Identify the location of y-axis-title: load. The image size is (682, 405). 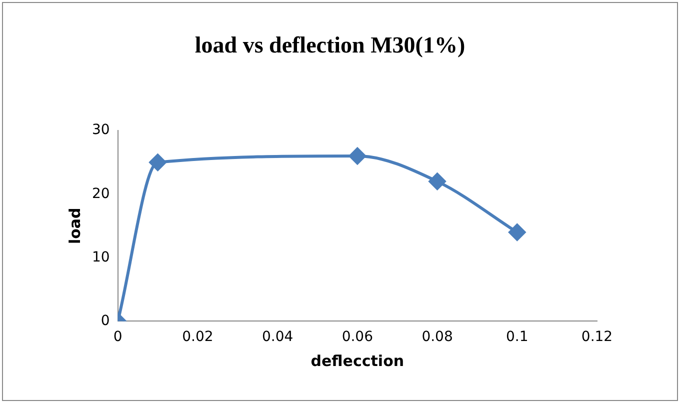
(75, 226).